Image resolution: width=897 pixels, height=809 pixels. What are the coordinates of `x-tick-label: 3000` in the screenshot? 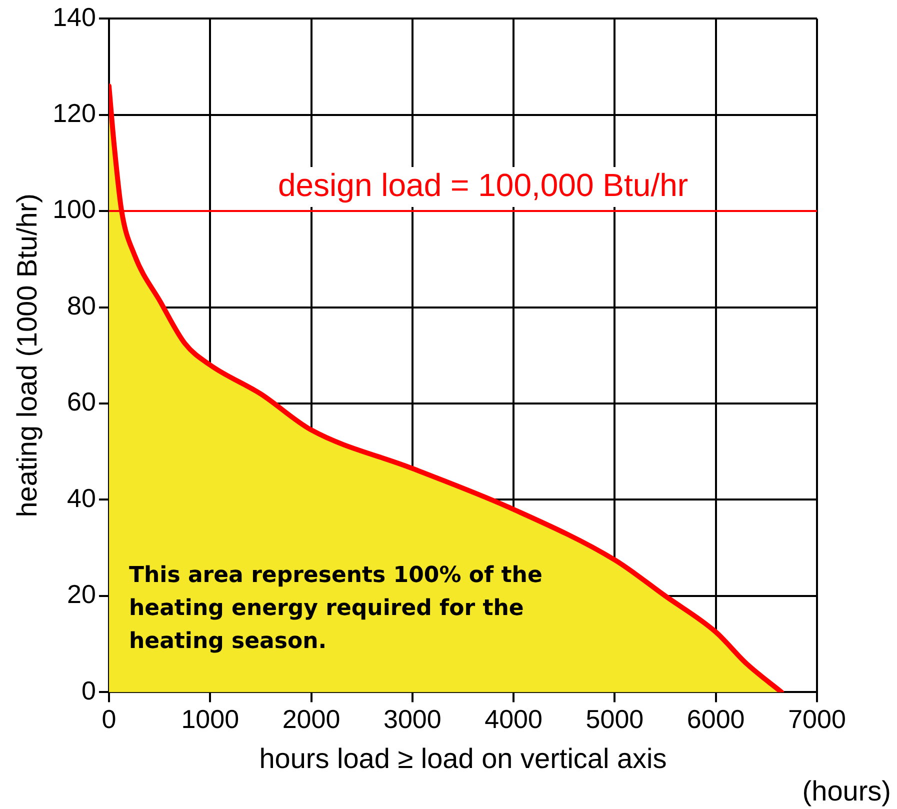 It's located at (412, 719).